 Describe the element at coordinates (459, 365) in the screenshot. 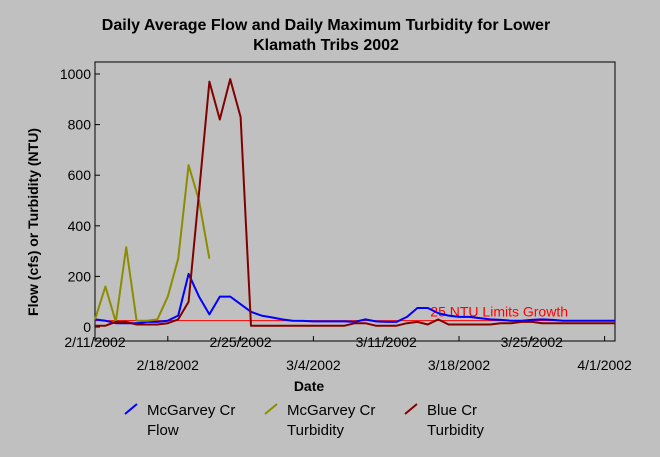

I see `x-tick-label: 3/18/2002` at that location.